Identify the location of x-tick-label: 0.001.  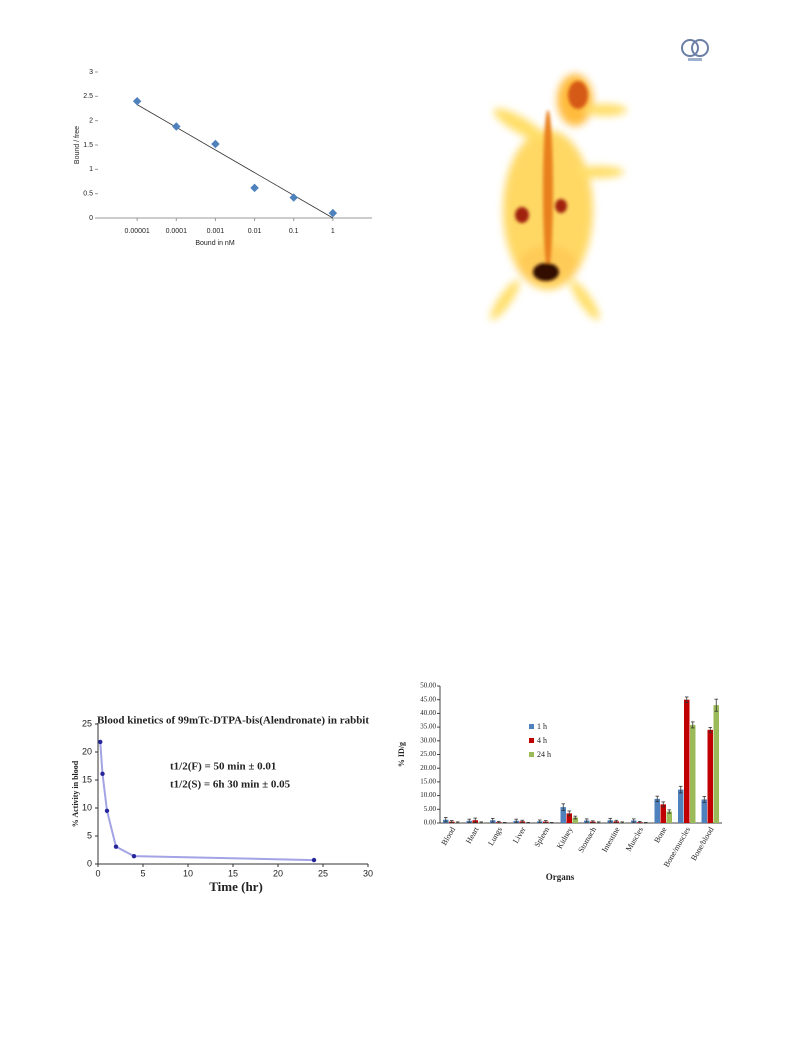
(216, 231).